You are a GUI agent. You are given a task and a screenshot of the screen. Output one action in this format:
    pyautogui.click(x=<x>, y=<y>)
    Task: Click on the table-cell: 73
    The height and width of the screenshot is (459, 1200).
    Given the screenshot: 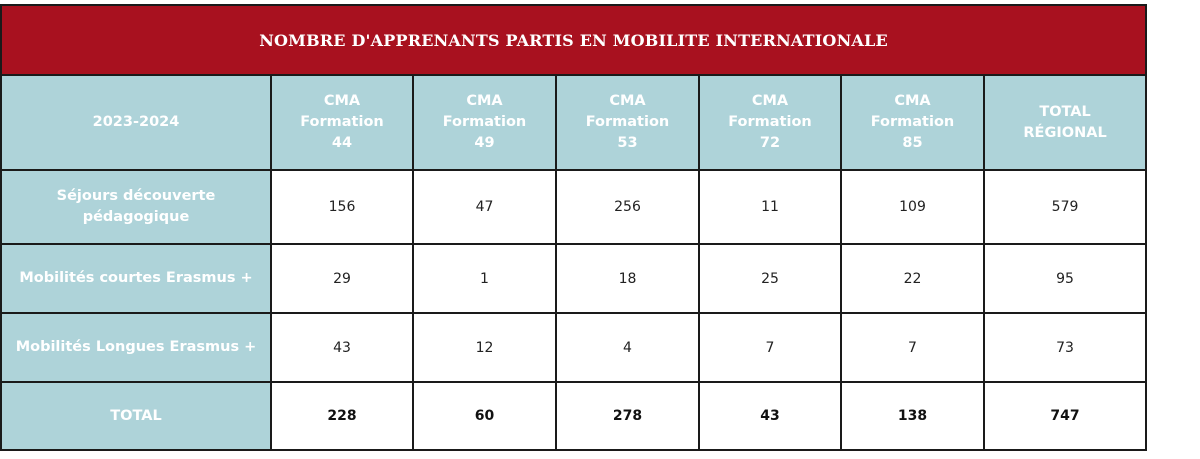 What is the action you would take?
    pyautogui.click(x=1065, y=347)
    